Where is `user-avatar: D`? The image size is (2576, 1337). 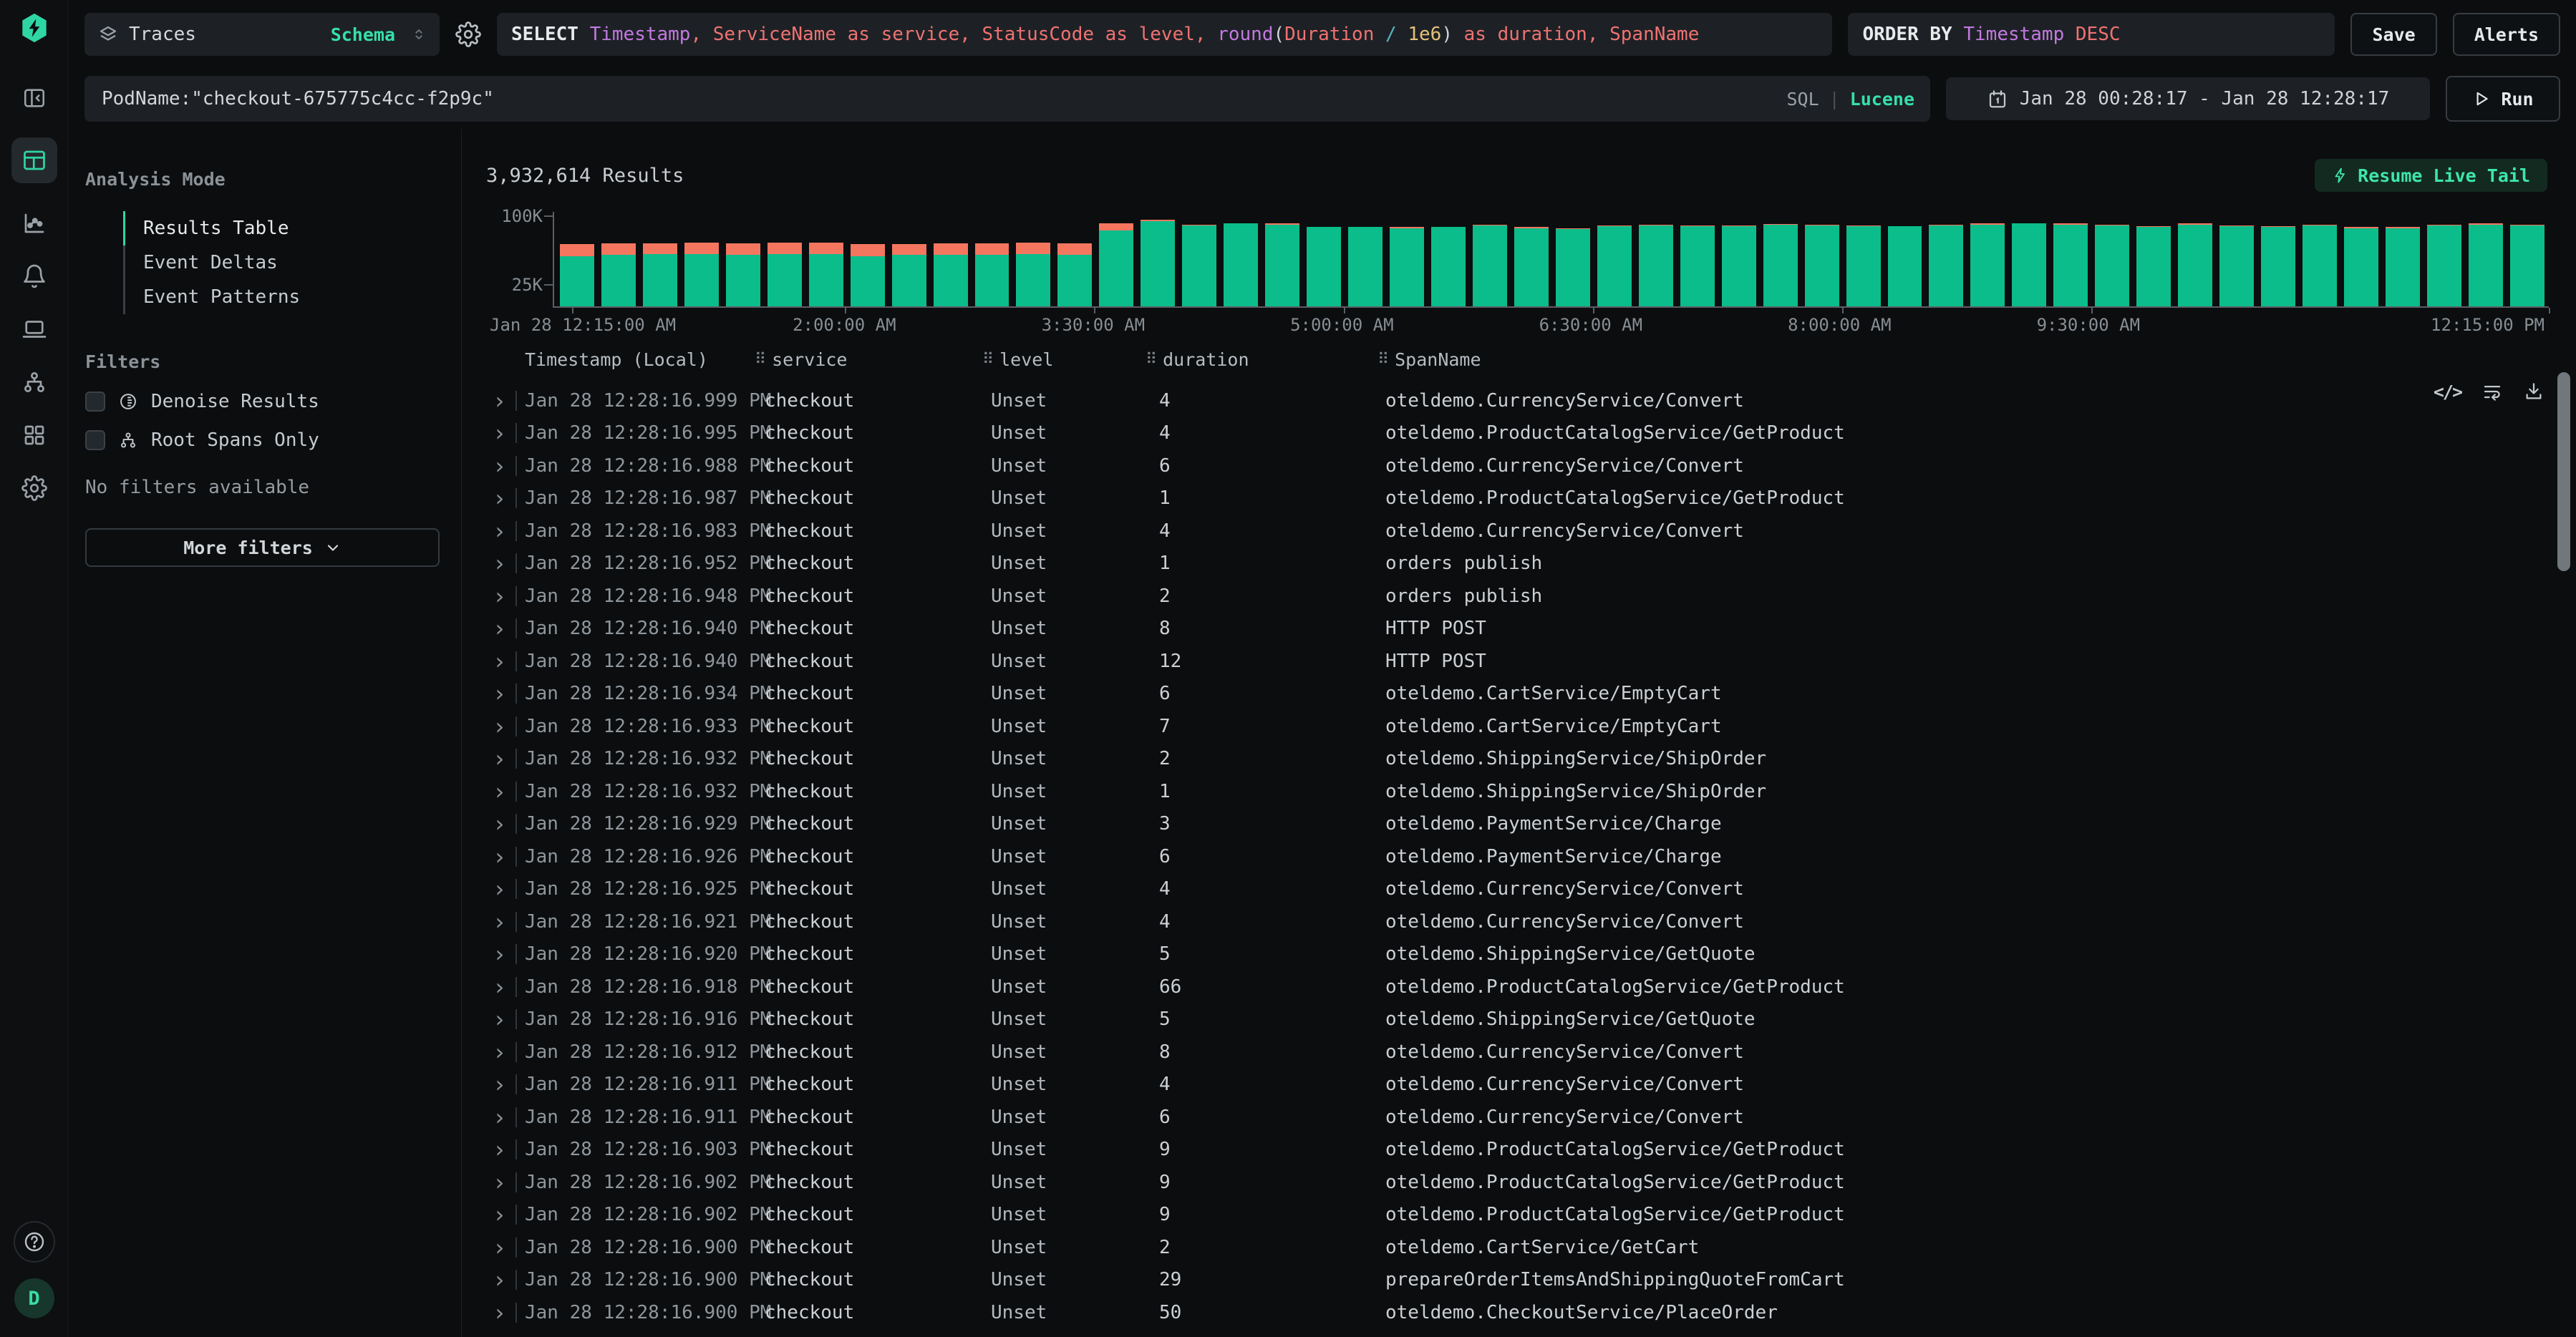
user-avatar: D is located at coordinates (34, 1298).